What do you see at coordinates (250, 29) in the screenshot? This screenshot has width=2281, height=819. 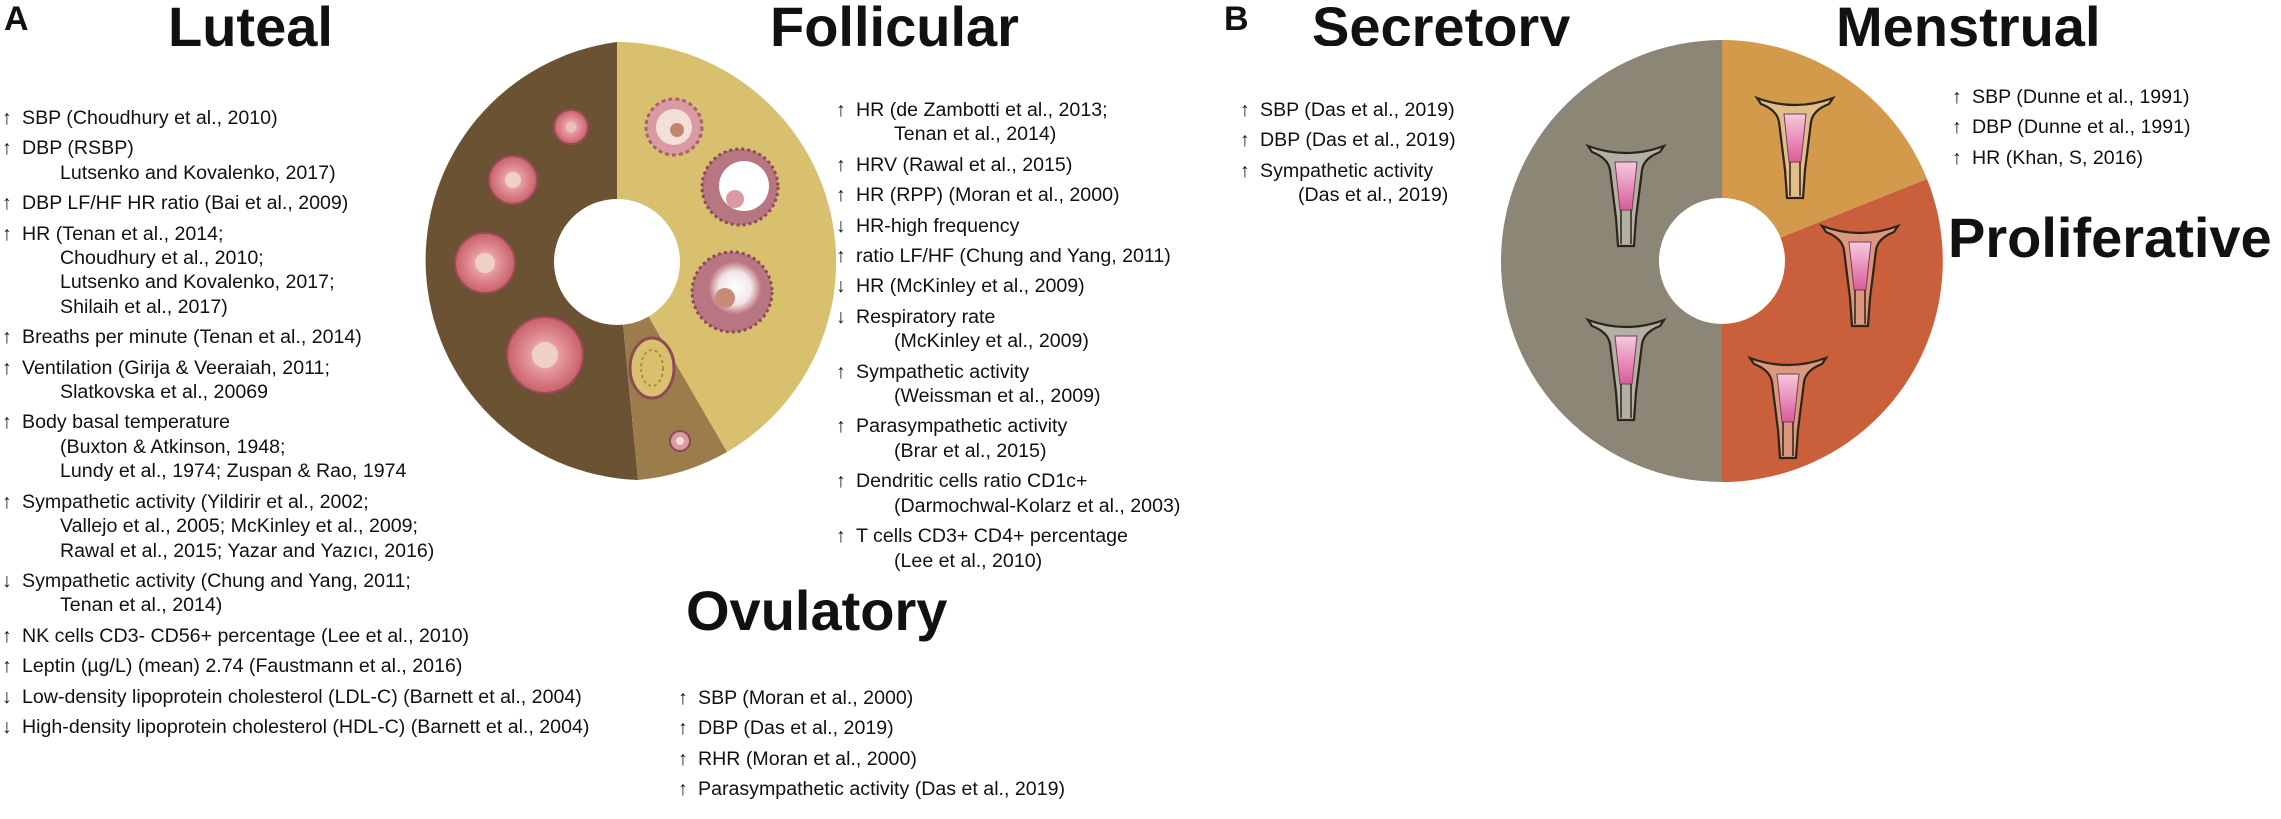 I see `luteal-title: Luteal` at bounding box center [250, 29].